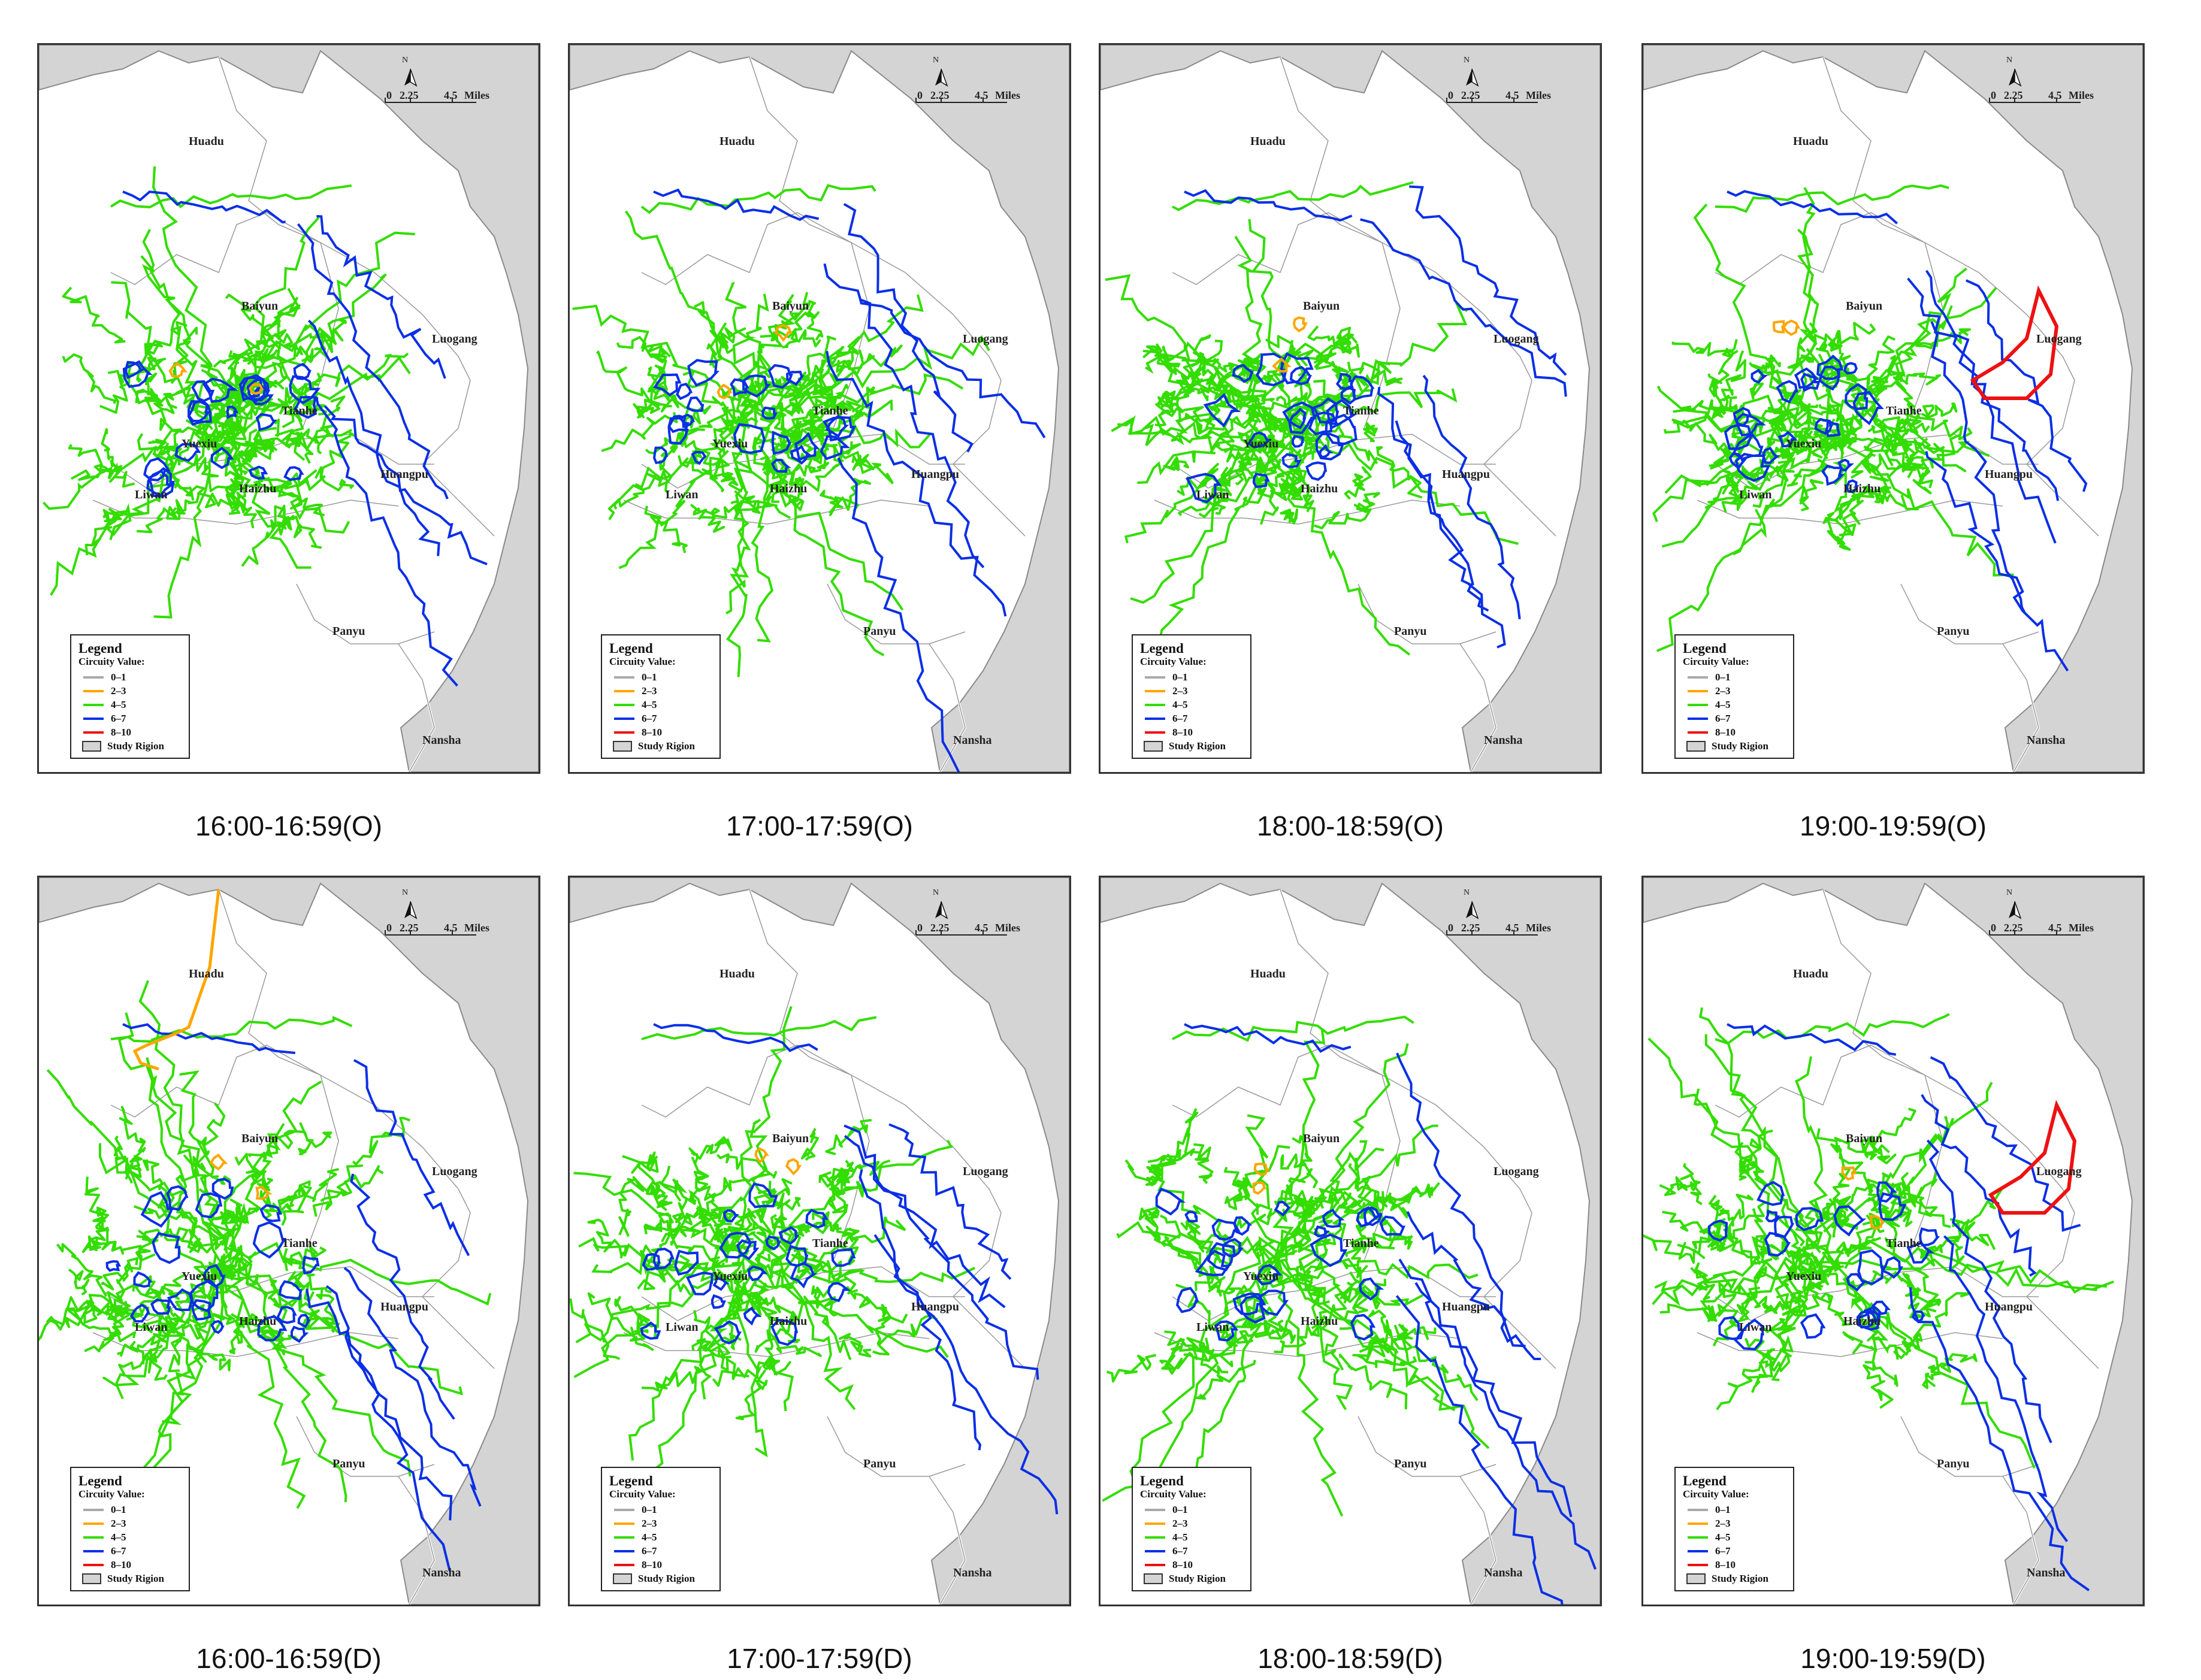  What do you see at coordinates (1180, 1523) in the screenshot?
I see `legend-item-label: 2–3` at bounding box center [1180, 1523].